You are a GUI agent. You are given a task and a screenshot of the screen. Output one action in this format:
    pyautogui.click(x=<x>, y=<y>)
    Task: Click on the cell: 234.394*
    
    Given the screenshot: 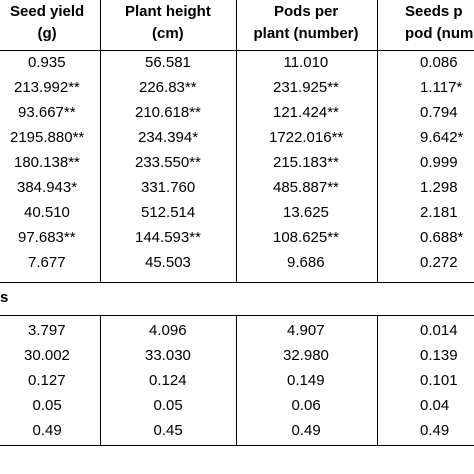 What is the action you would take?
    pyautogui.click(x=168, y=137)
    